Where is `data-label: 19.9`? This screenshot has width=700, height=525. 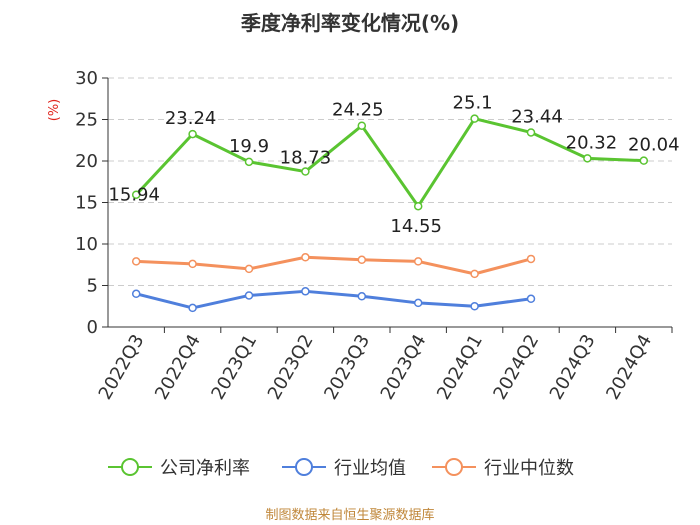 data-label: 19.9 is located at coordinates (249, 146).